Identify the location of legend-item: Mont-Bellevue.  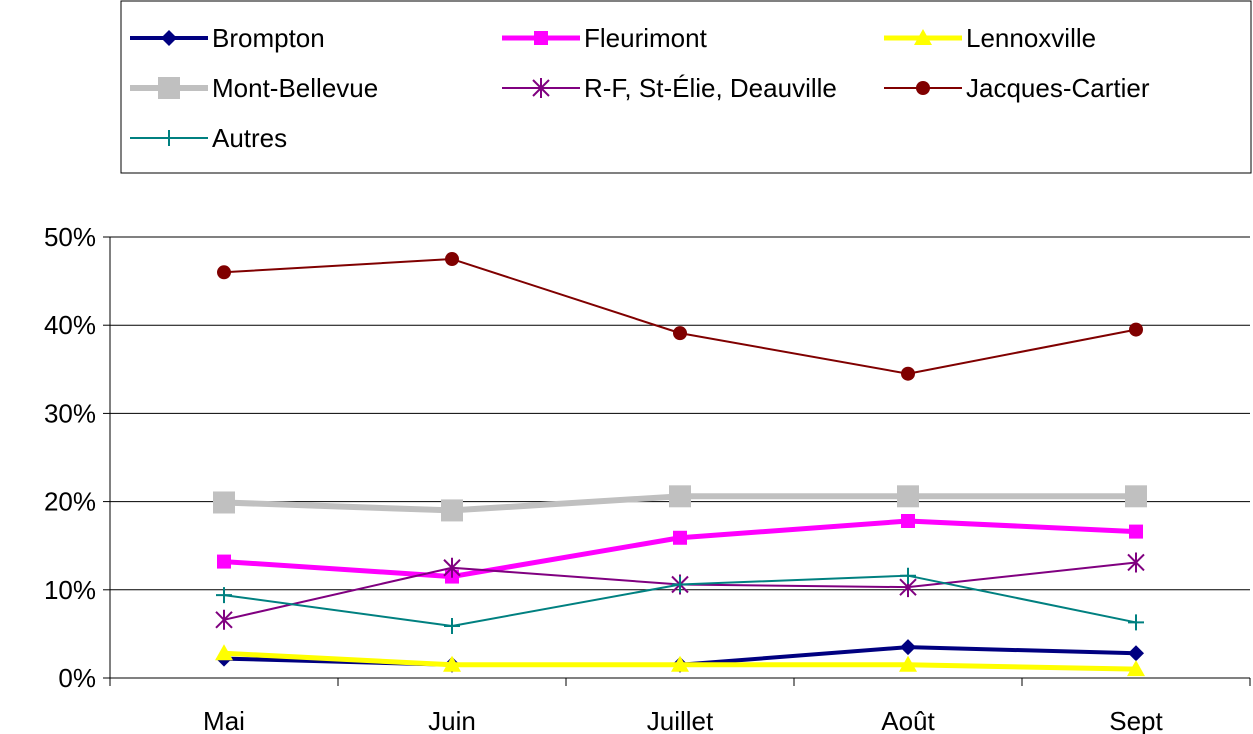
(254, 88).